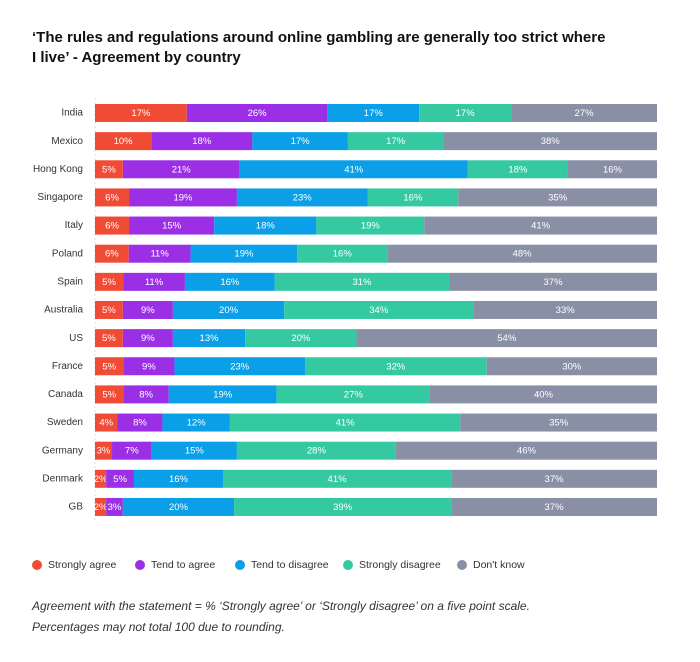 The height and width of the screenshot is (662, 700). I want to click on y-tick-label: France, so click(68, 366).